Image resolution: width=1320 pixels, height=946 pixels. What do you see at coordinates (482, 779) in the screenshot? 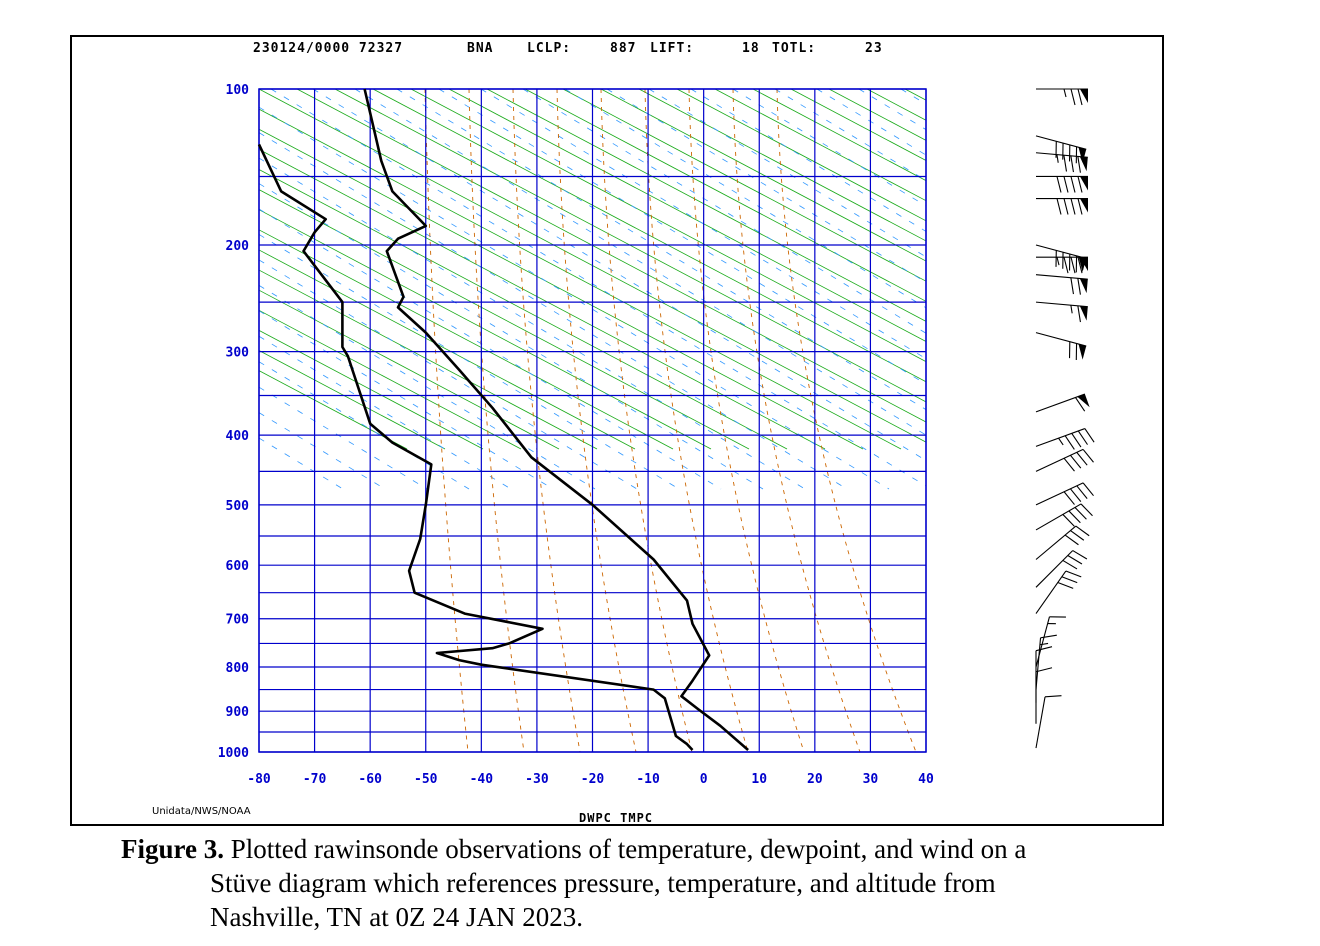
I see `x-tick-label: -40` at bounding box center [482, 779].